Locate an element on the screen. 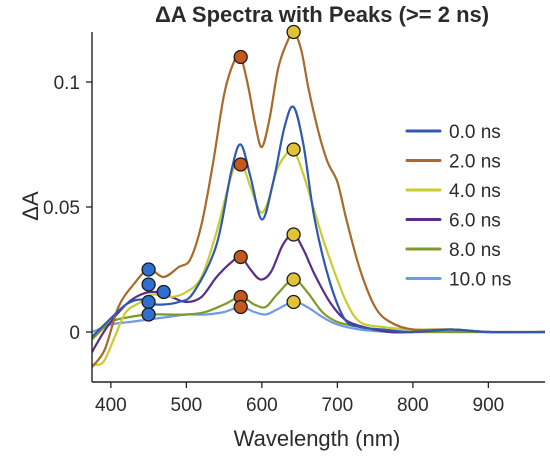  legend-label-4: 8.0 ns is located at coordinates (475, 250).